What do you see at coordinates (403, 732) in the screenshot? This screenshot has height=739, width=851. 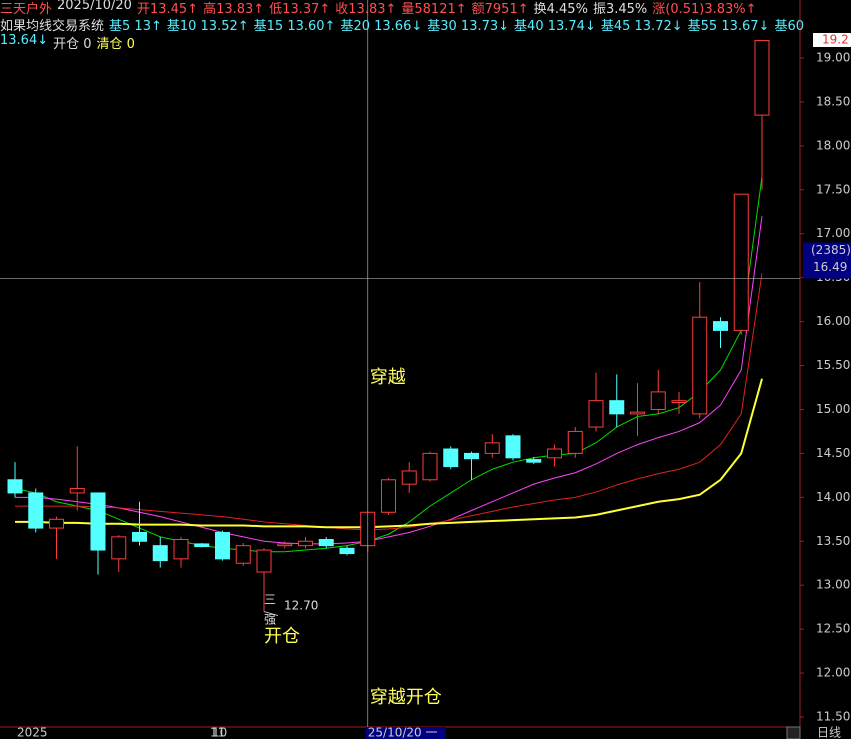 I see `crosshair-date: 25/10/20 一` at bounding box center [403, 732].